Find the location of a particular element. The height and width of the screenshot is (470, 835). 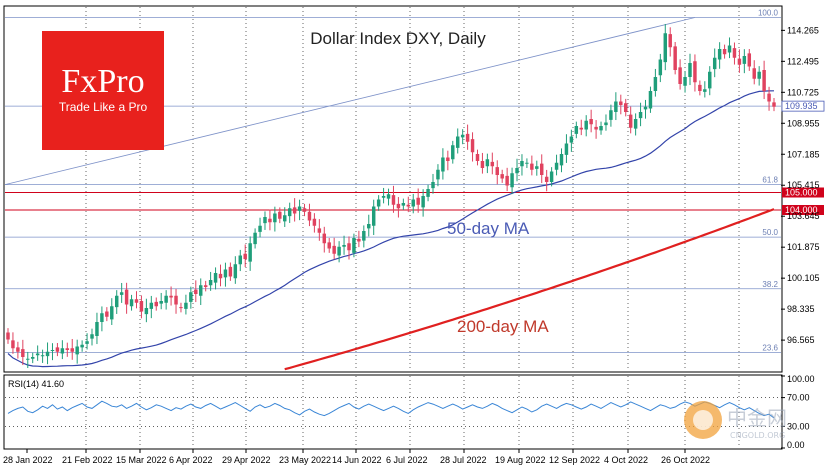

date-label: 23 May 2022 is located at coordinates (305, 460).